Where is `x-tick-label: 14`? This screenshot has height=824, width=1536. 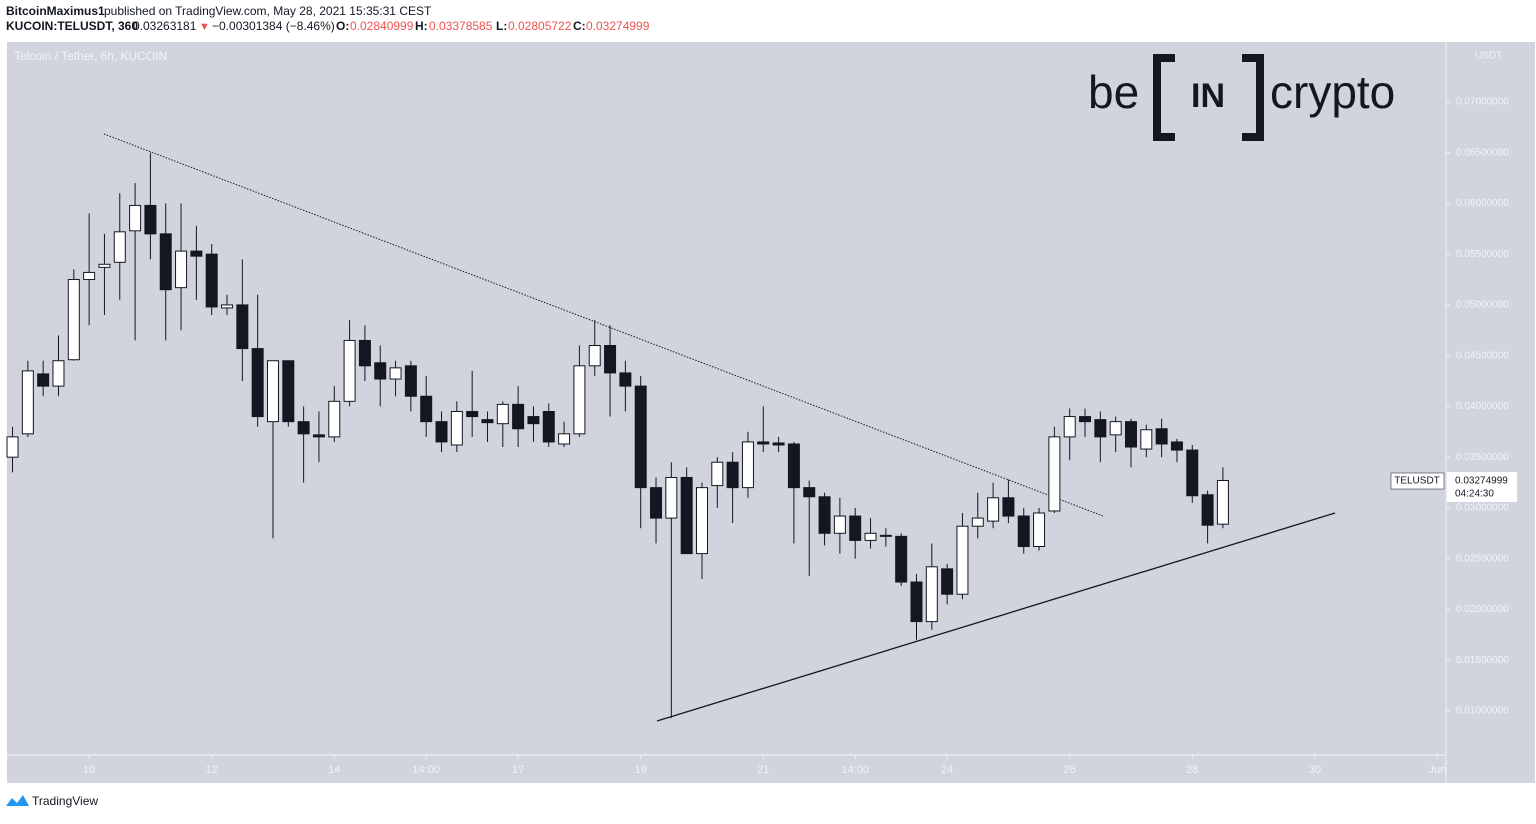
x-tick-label: 14 is located at coordinates (334, 770).